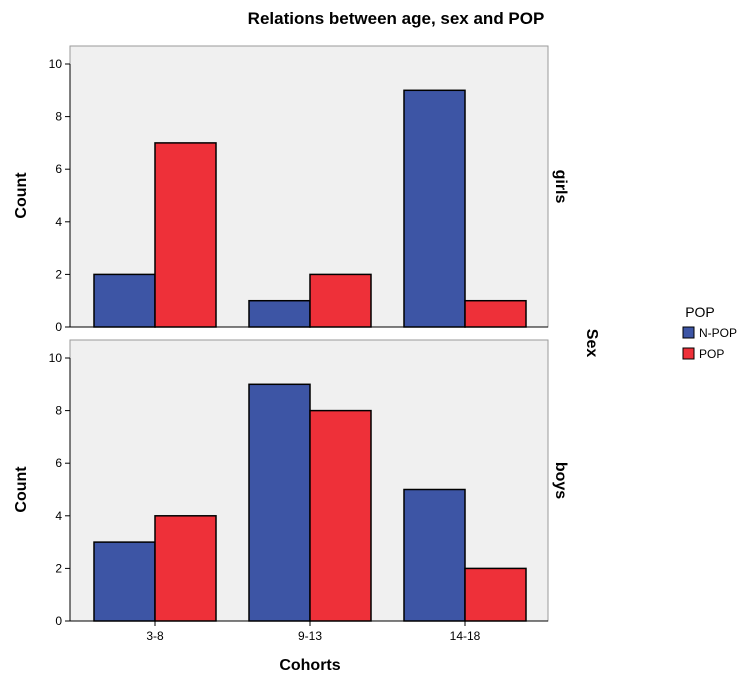  Describe the element at coordinates (560, 480) in the screenshot. I see `panel-label-boys: boys` at that location.